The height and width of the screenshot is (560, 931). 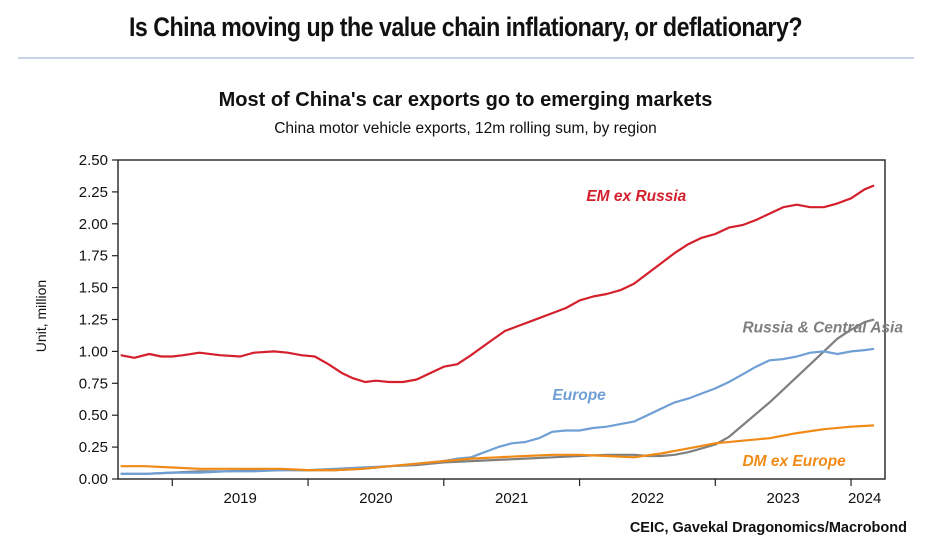 What do you see at coordinates (239, 498) in the screenshot?
I see `x-tick-label: 2019` at bounding box center [239, 498].